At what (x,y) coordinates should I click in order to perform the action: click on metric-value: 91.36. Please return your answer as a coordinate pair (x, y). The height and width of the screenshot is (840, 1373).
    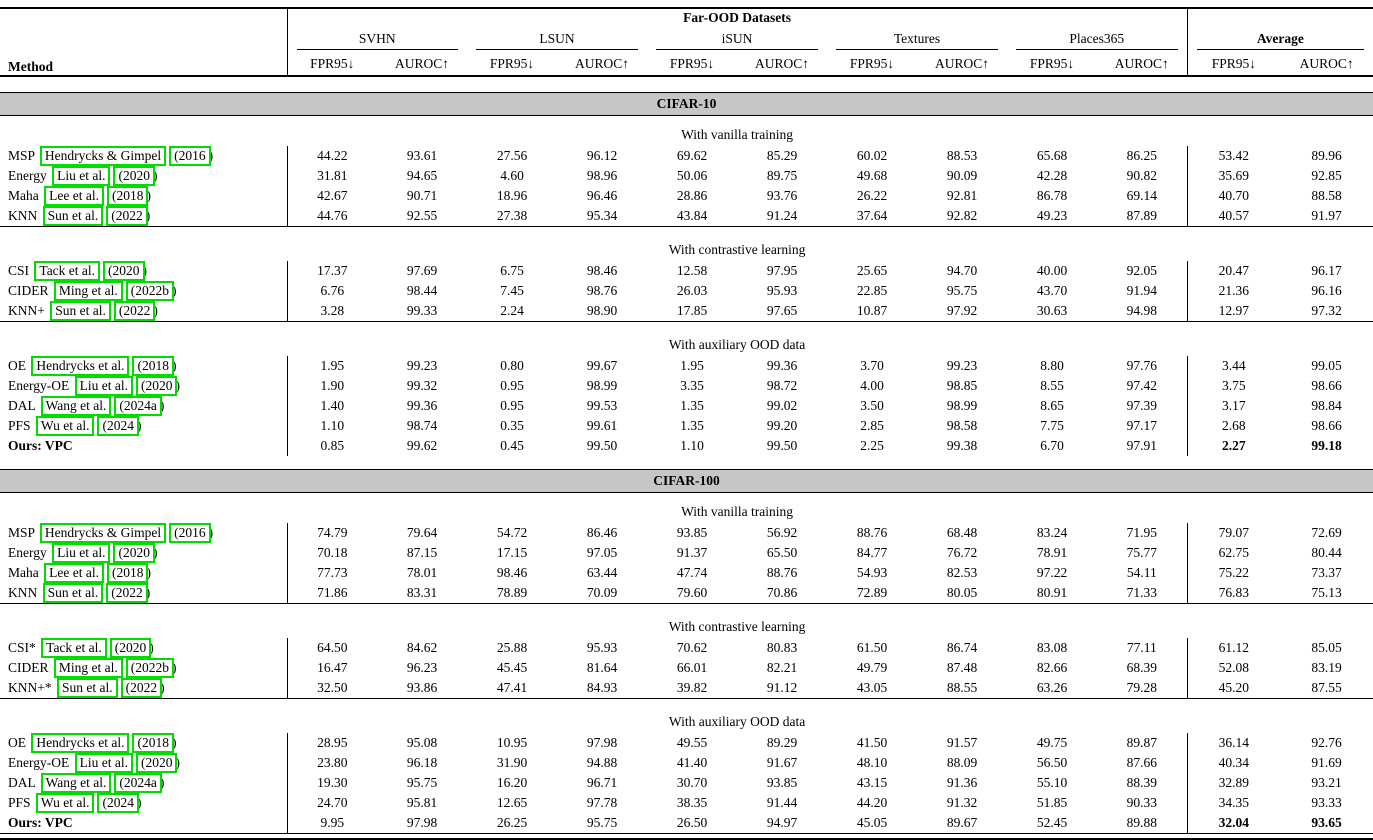
    Looking at the image, I should click on (962, 782).